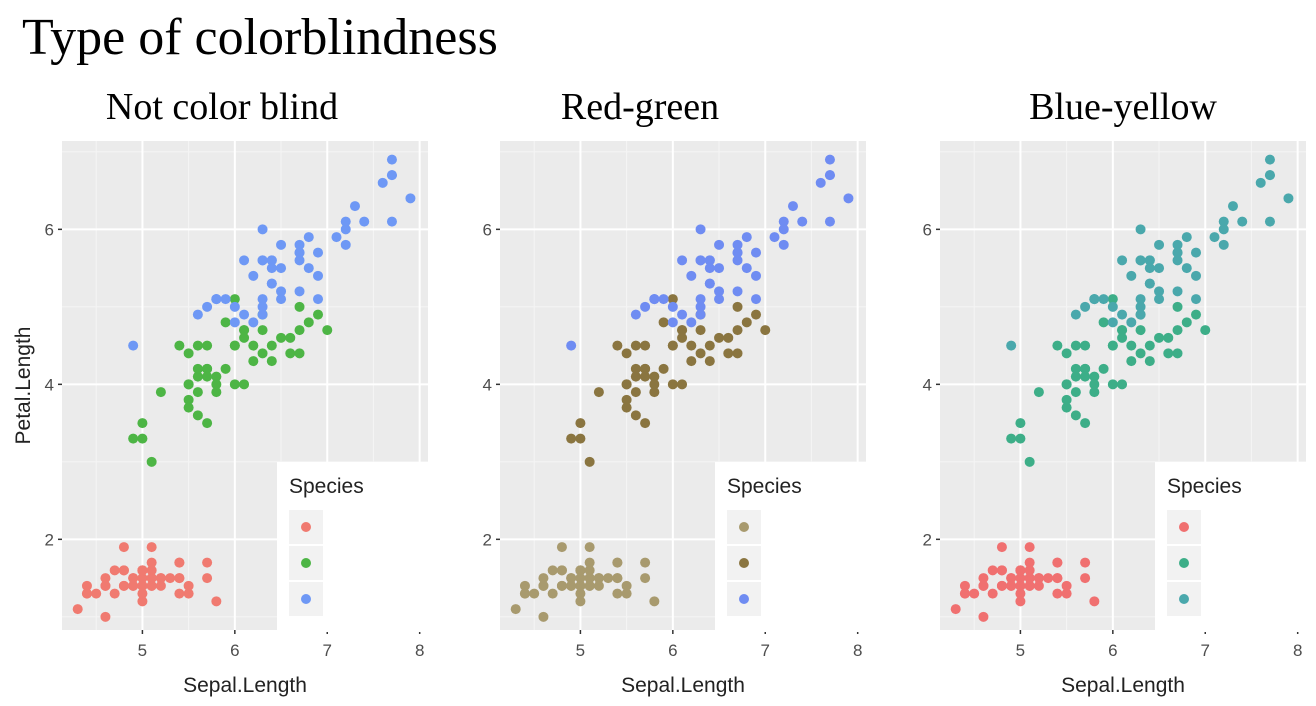 Image resolution: width=1316 pixels, height=706 pixels. What do you see at coordinates (1205, 650) in the screenshot?
I see `x-tick-label: 7` at bounding box center [1205, 650].